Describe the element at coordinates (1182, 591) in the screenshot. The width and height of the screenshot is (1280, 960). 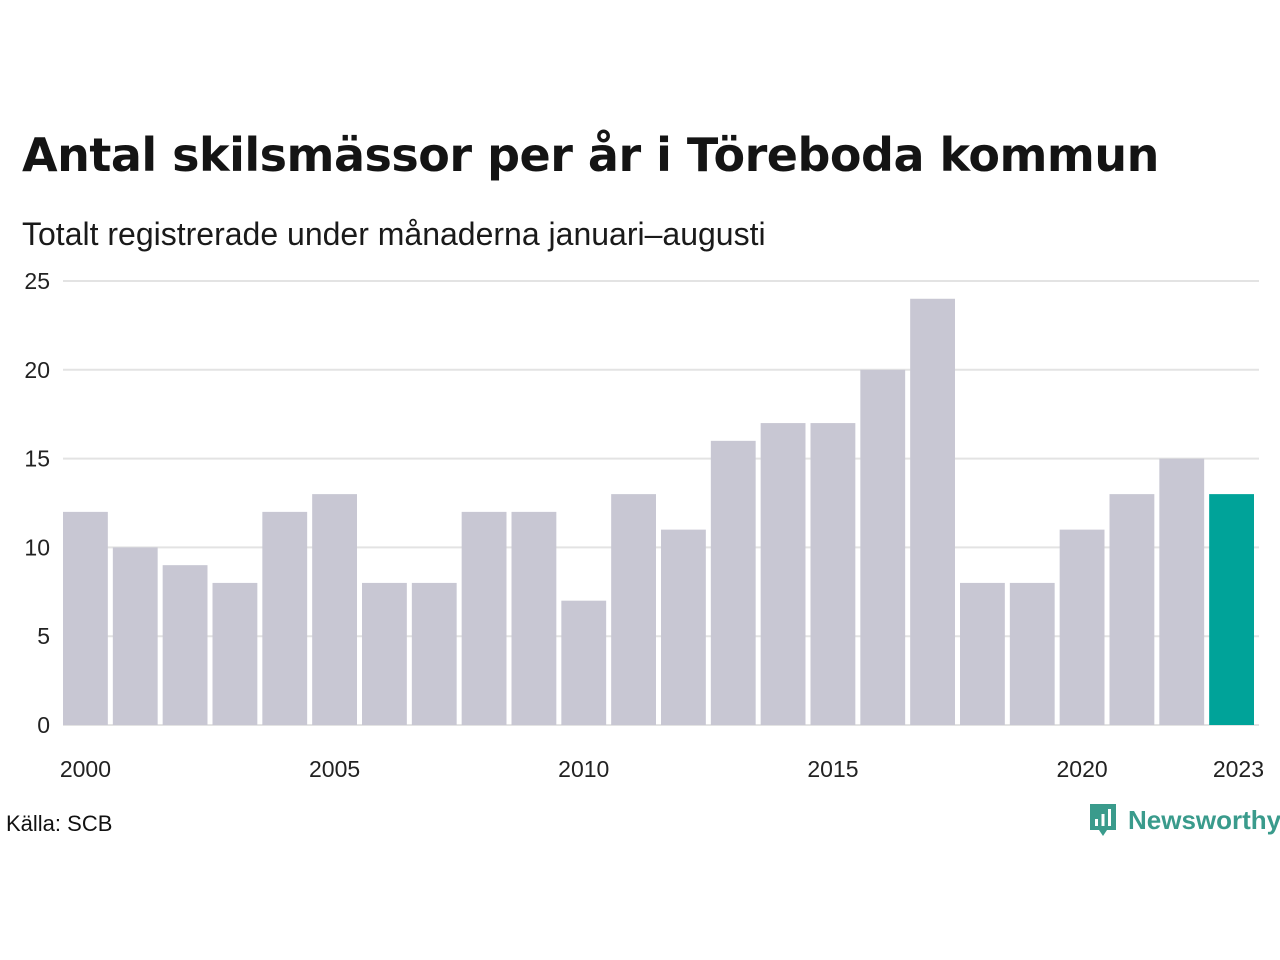
I see `bar-2022` at that location.